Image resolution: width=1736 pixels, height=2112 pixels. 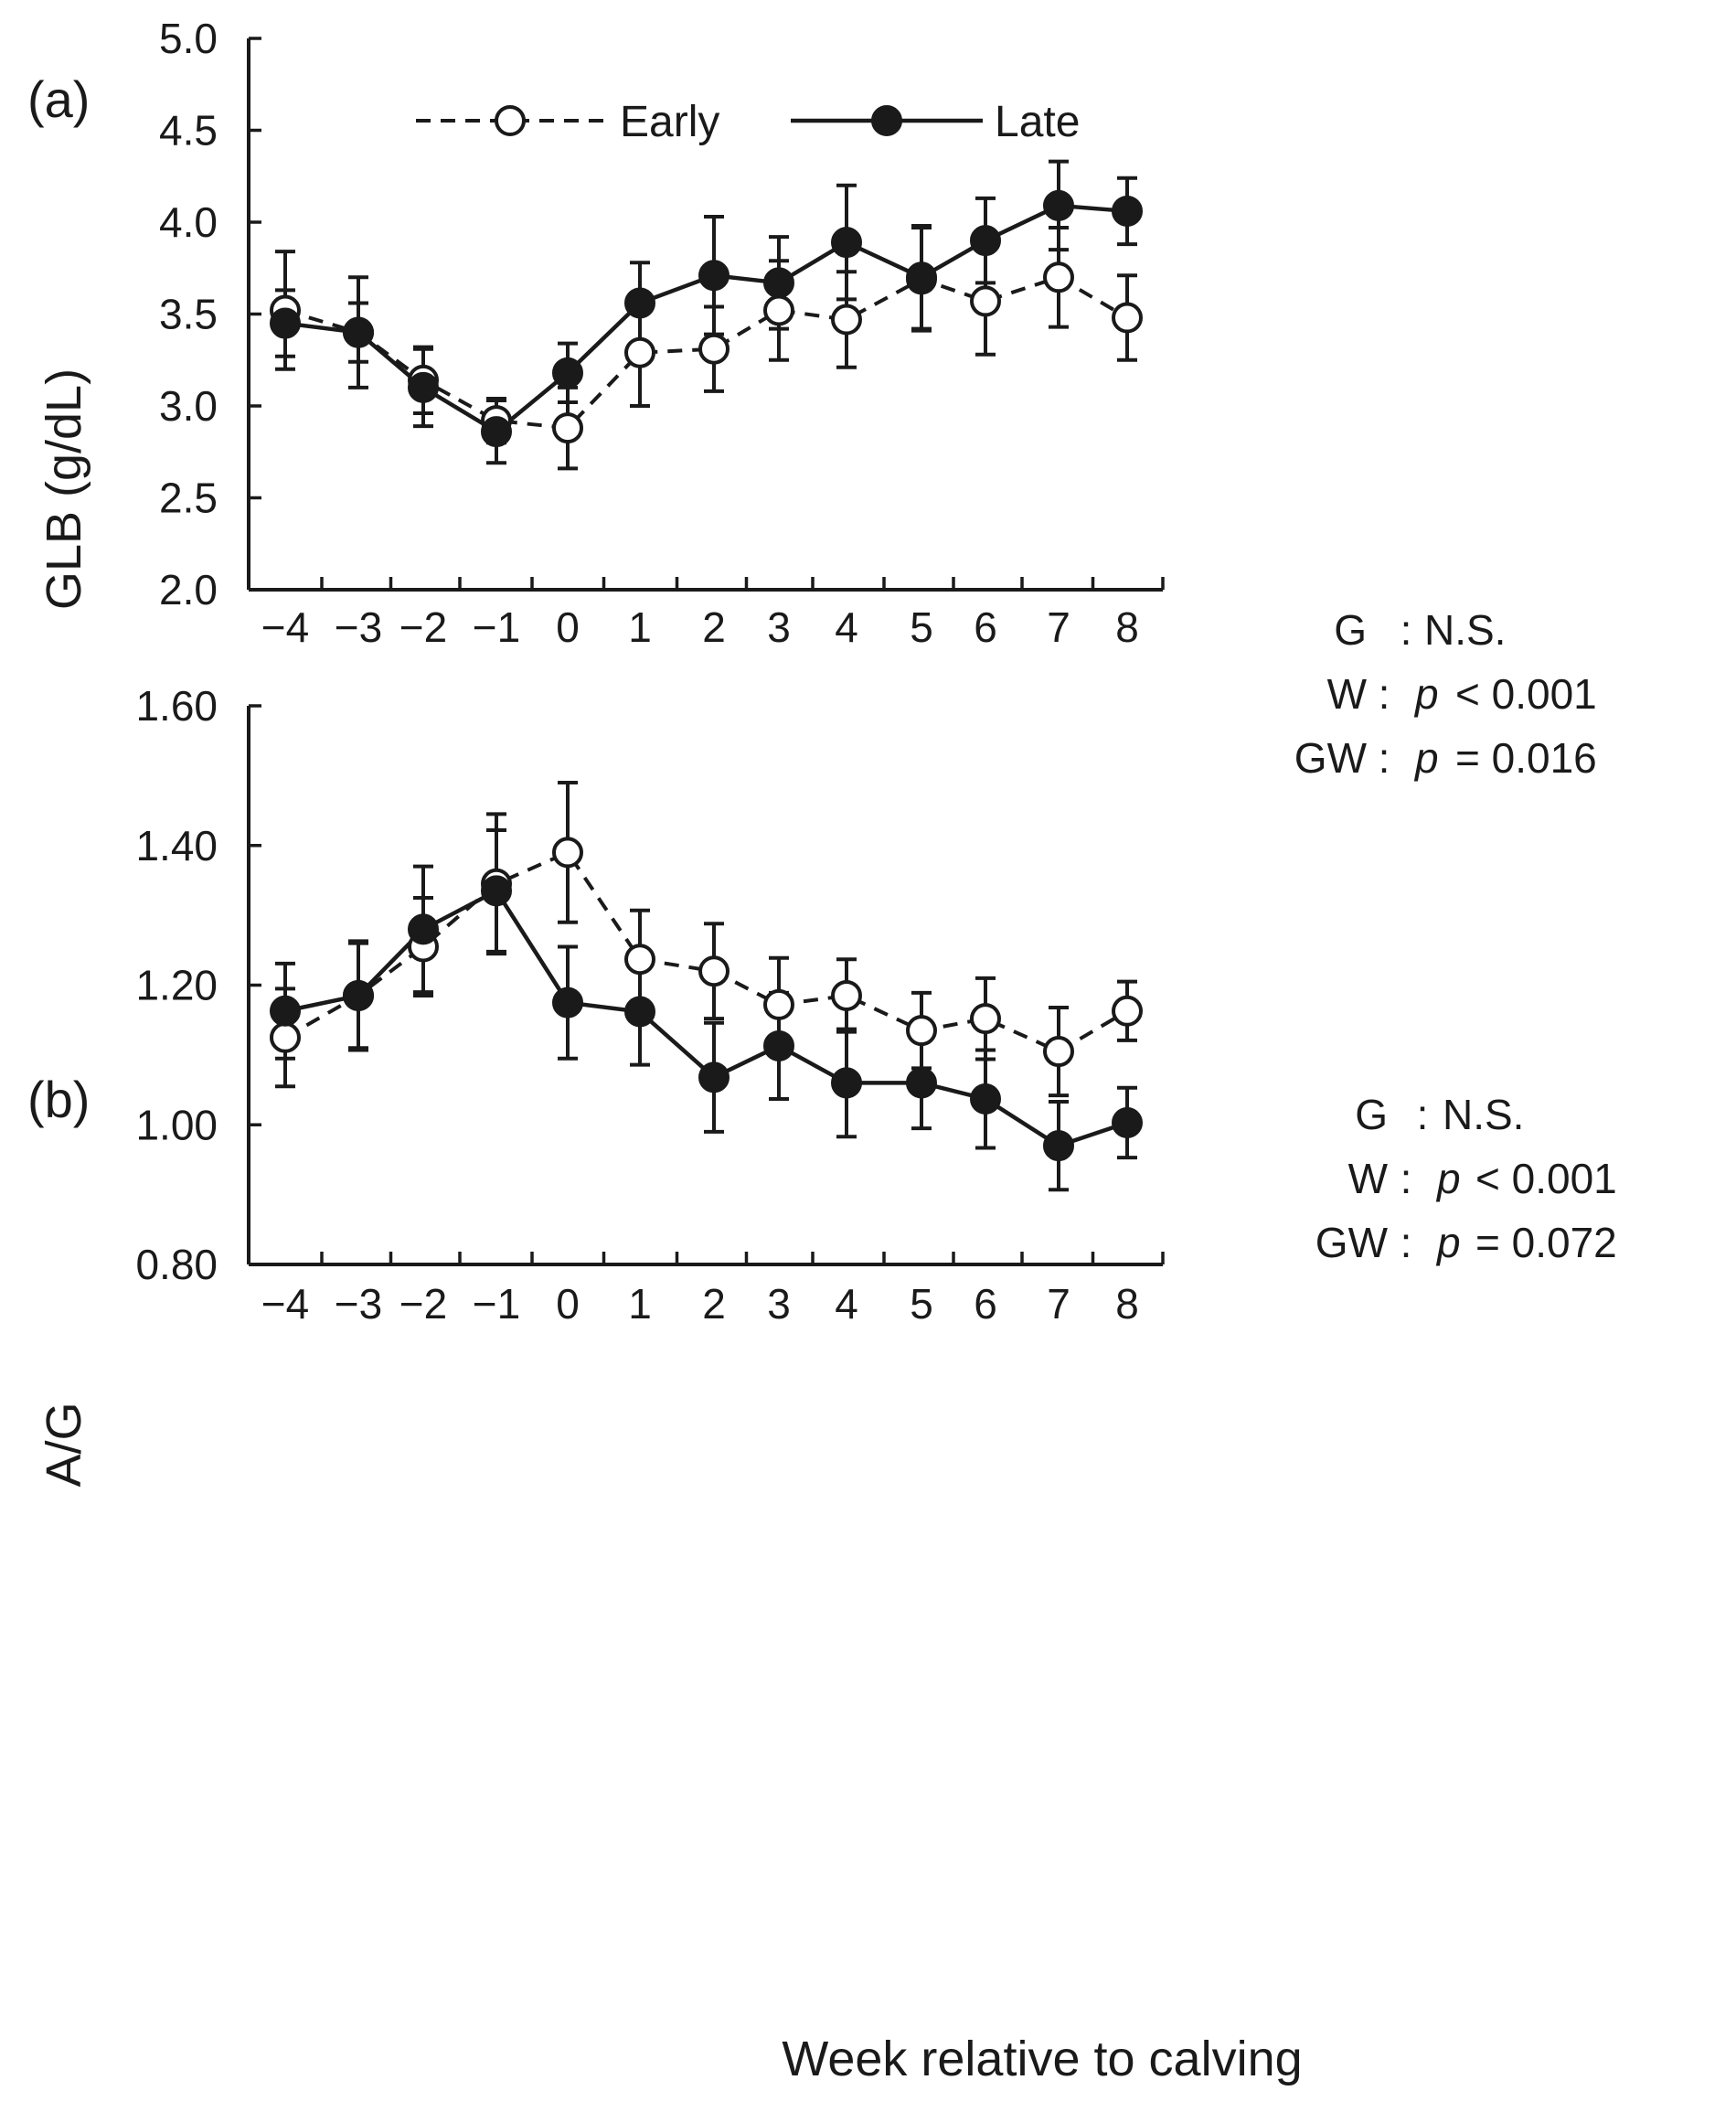 I want to click on stat-b-w-p: p, so click(x=1448, y=1178).